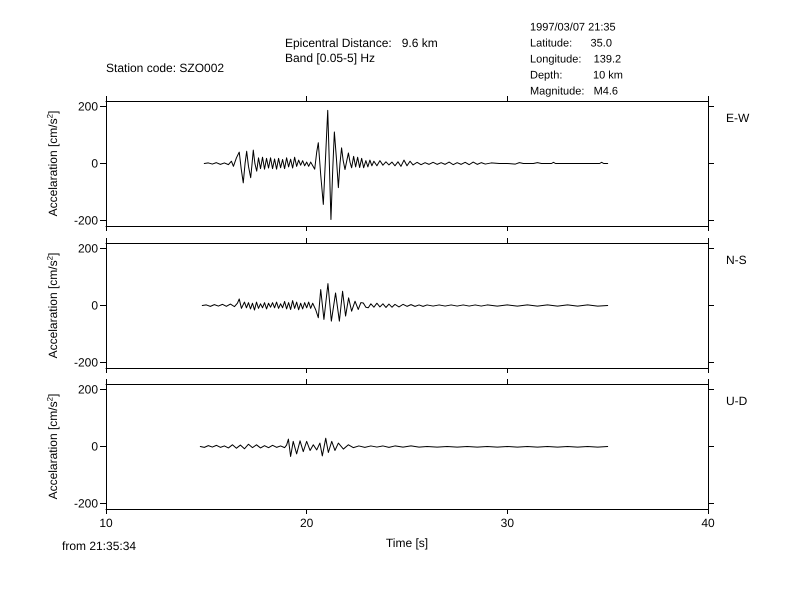 This screenshot has width=792, height=612. I want to click on text: Longitude: 139.2, so click(576, 60).